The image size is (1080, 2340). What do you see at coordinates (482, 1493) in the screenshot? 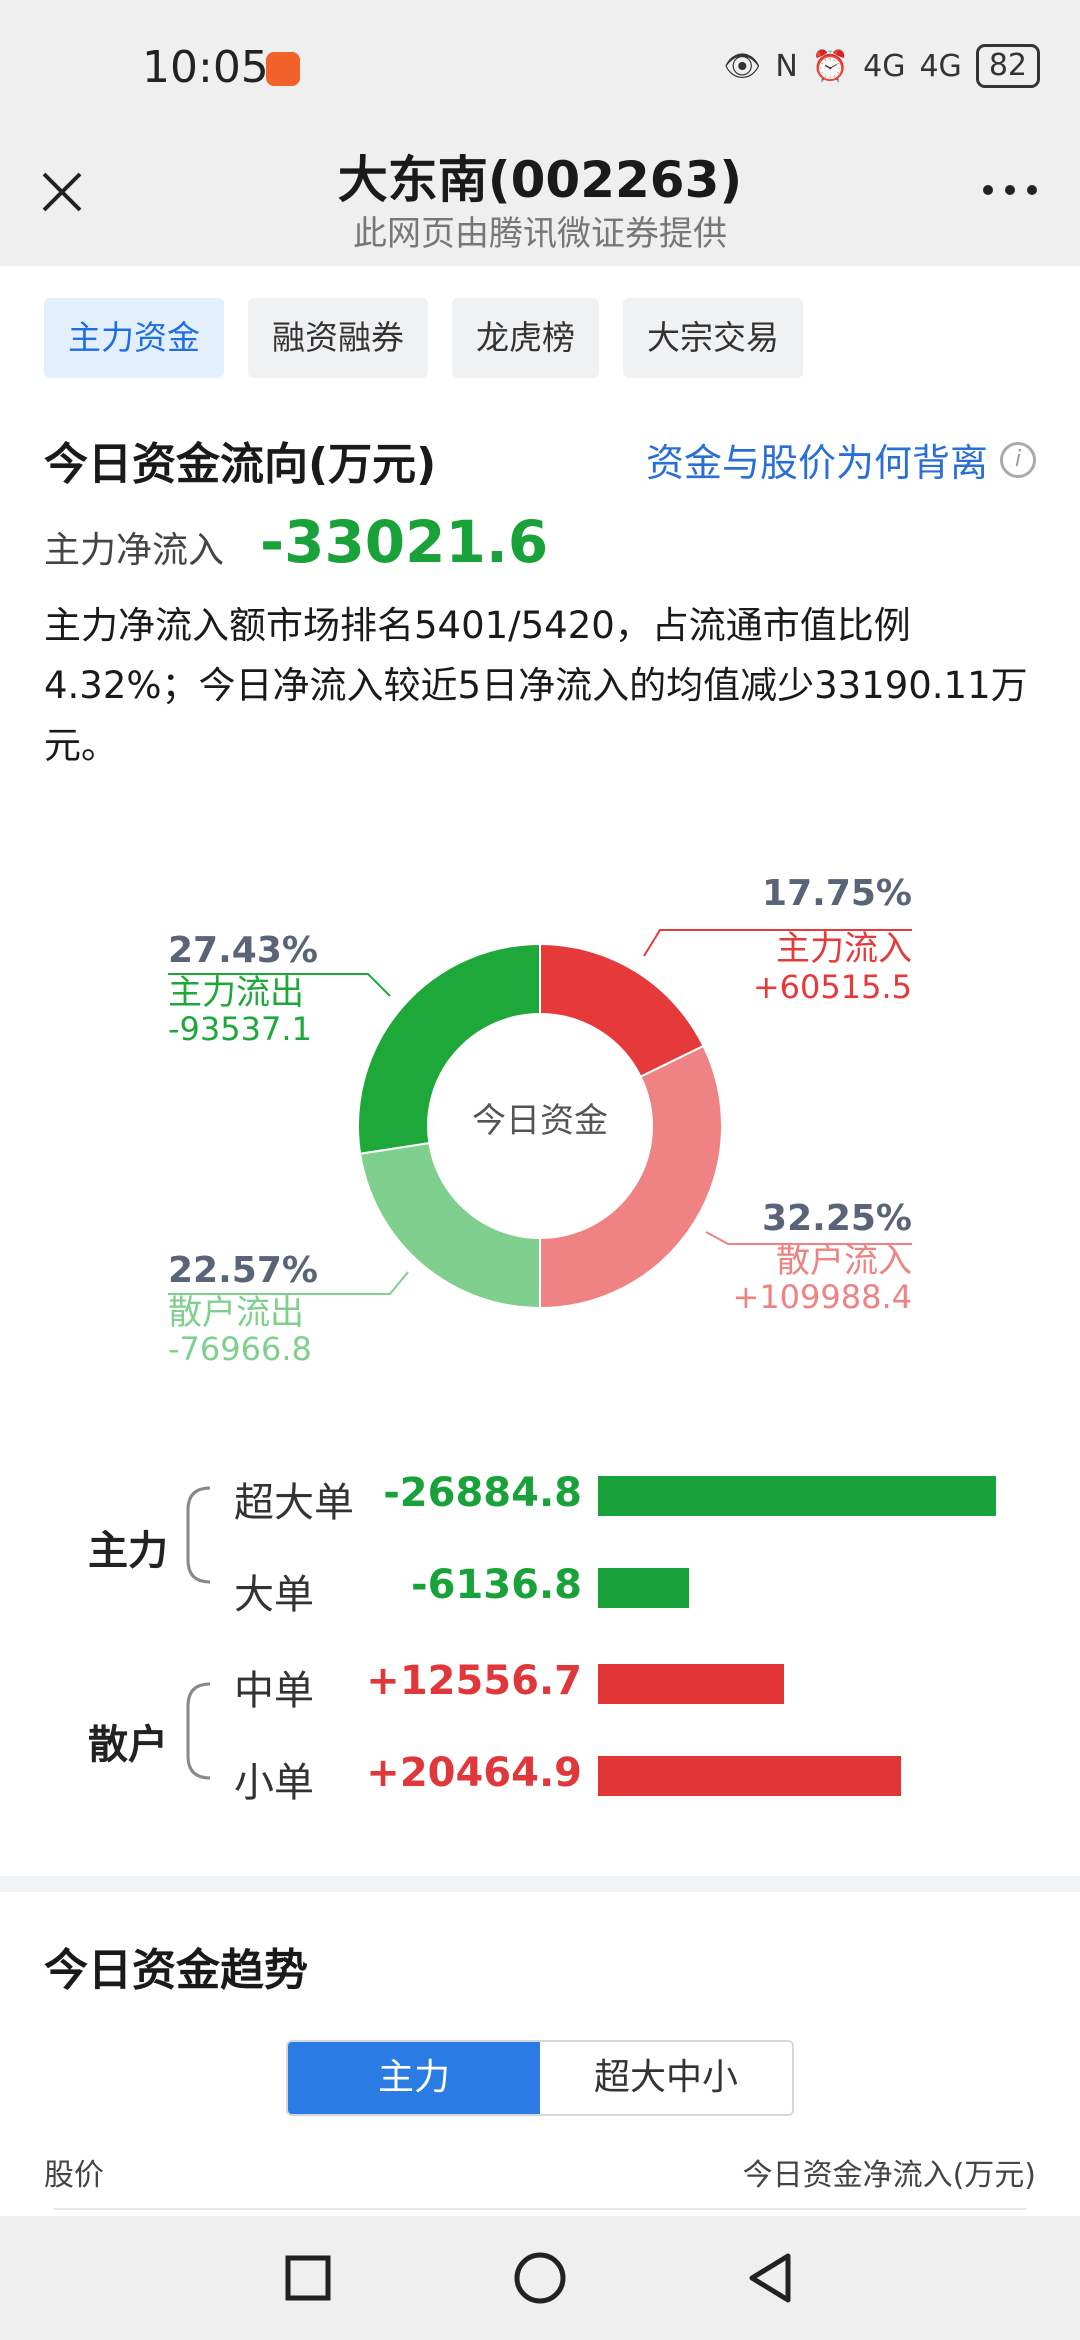
I see `row-value: -26884.8` at bounding box center [482, 1493].